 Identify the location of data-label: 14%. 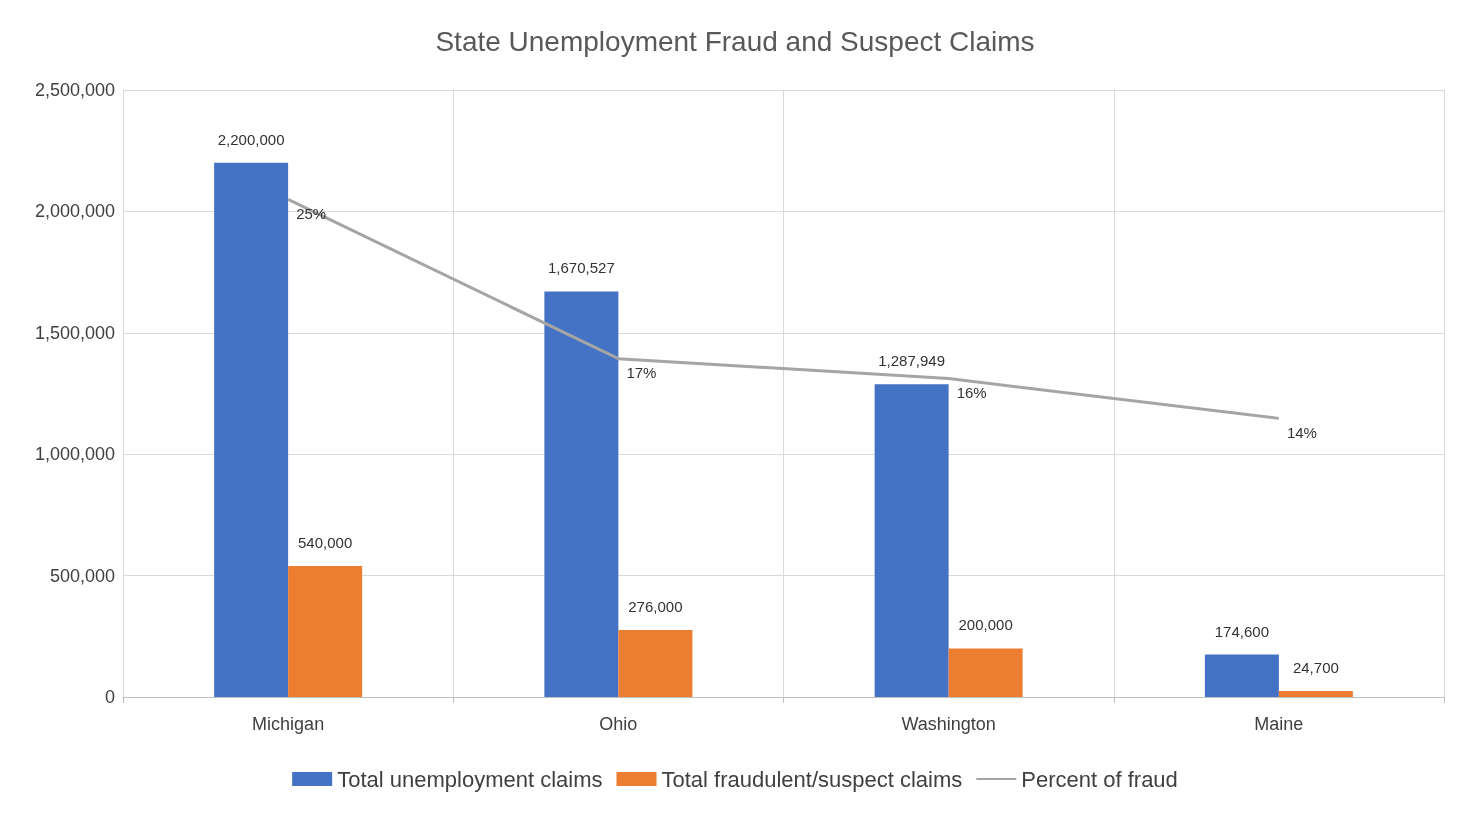
(1301, 432).